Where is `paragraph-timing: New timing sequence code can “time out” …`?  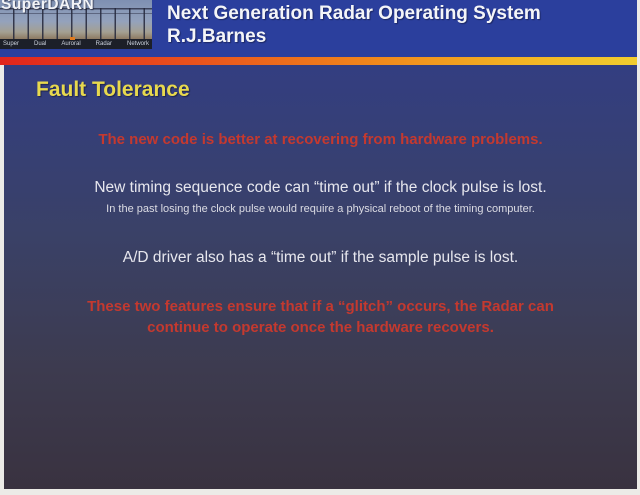
paragraph-timing: New timing sequence code can “time out” … is located at coordinates (320, 187).